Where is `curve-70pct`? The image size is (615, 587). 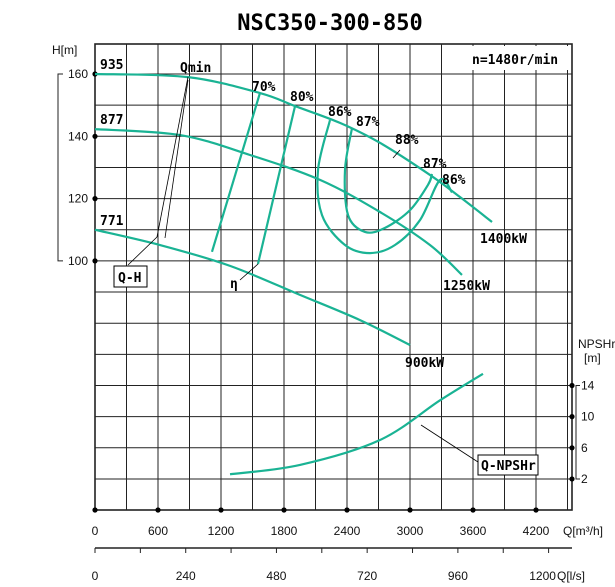
curve-70pct is located at coordinates (236, 172).